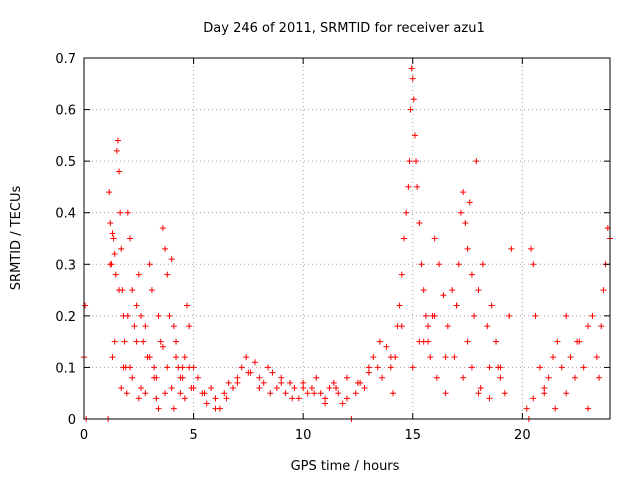  What do you see at coordinates (65, 317) in the screenshot?
I see `y-tick-label: 0.2` at bounding box center [65, 317].